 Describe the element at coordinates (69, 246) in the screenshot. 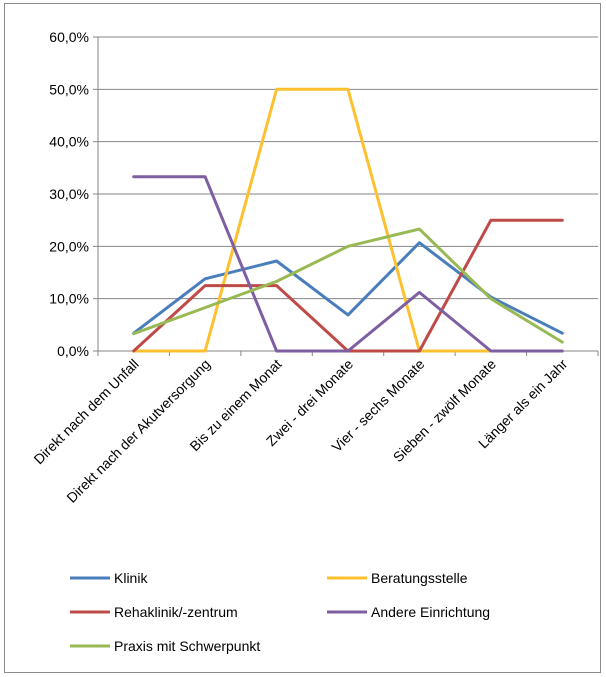

I see `y-tick-label: 20,0%` at that location.